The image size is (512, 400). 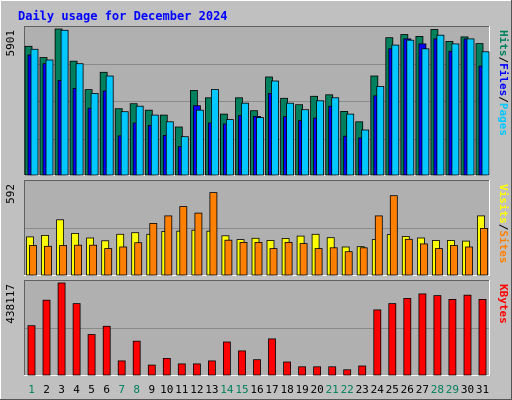 I want to click on legend-files: Files, so click(x=503, y=79).